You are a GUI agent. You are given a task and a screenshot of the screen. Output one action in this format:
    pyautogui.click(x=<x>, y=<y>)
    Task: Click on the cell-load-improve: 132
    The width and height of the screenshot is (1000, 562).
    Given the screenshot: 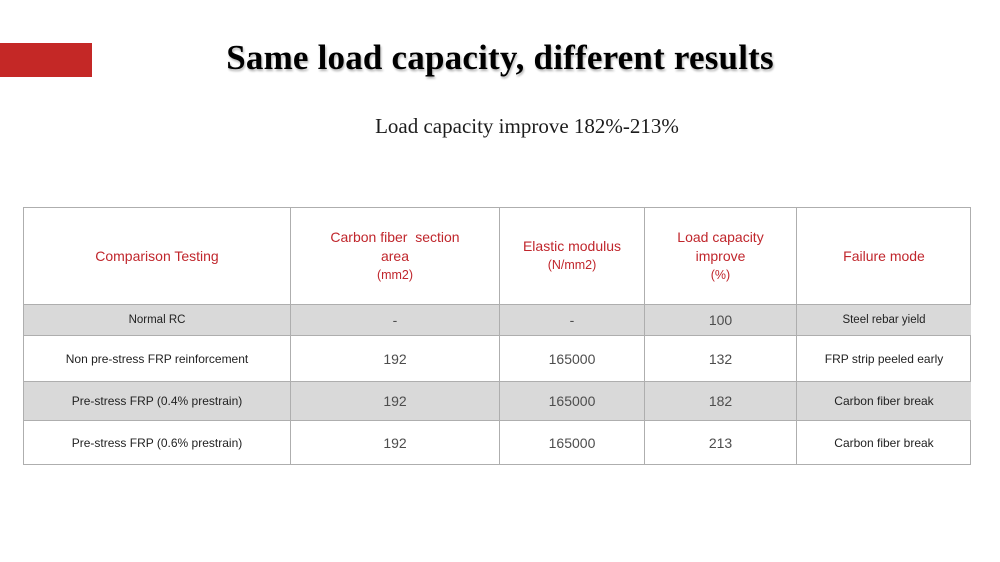 What is the action you would take?
    pyautogui.click(x=721, y=359)
    